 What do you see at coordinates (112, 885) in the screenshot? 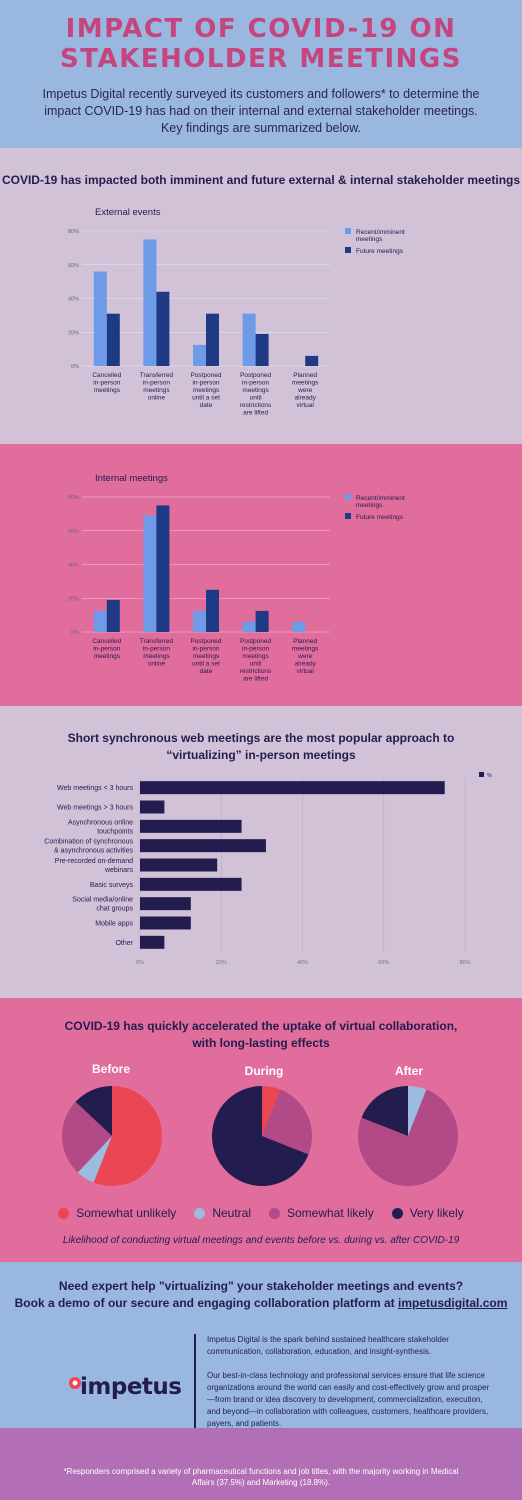
I see `y-tick-label: Basic surveys` at bounding box center [112, 885].